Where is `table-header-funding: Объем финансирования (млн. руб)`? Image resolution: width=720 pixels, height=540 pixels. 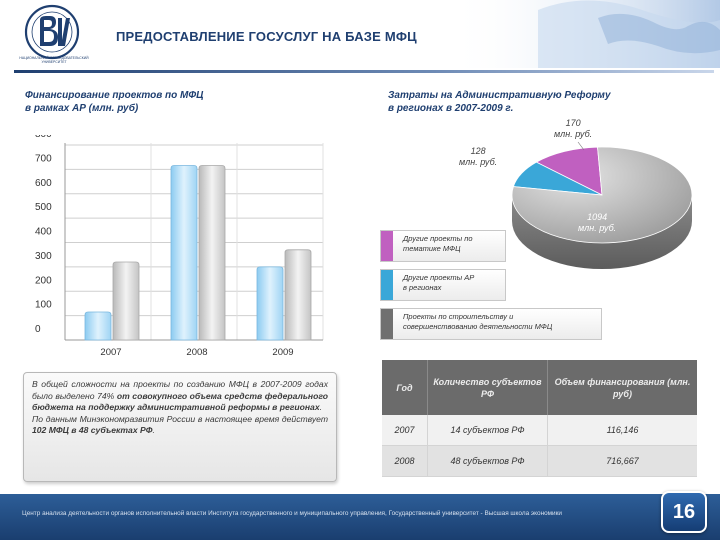 table-header-funding: Объем финансирования (млн. руб) is located at coordinates (622, 387).